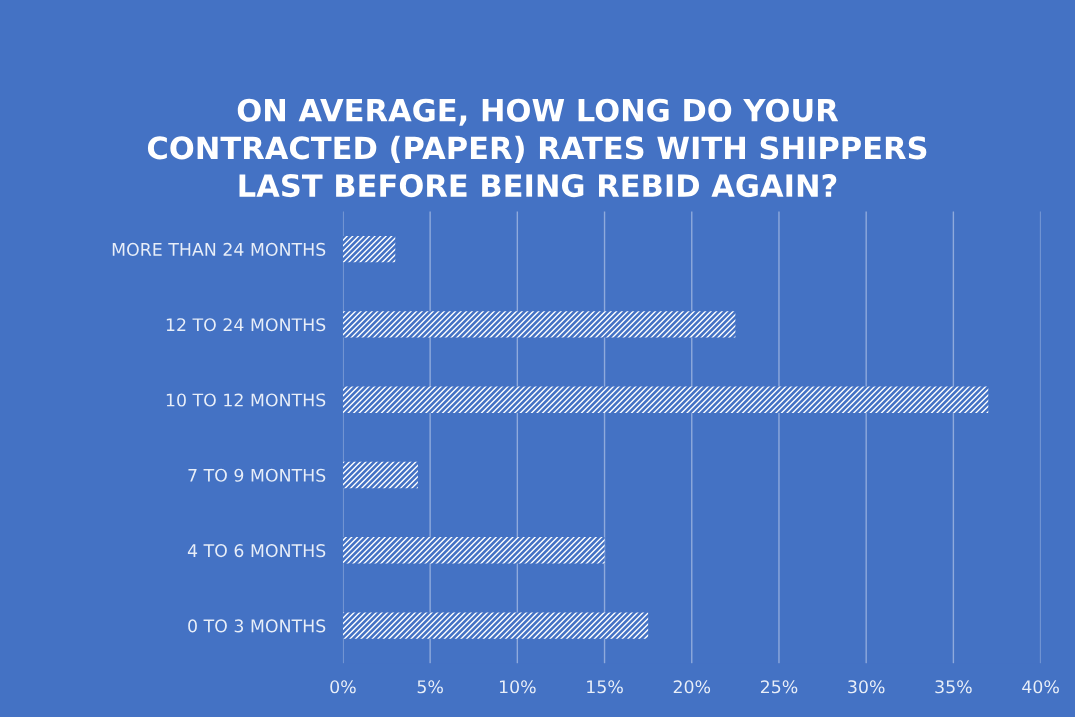 This screenshot has width=1075, height=717. I want to click on y-tick-label: 0 TO 3 MONTHS, so click(257, 626).